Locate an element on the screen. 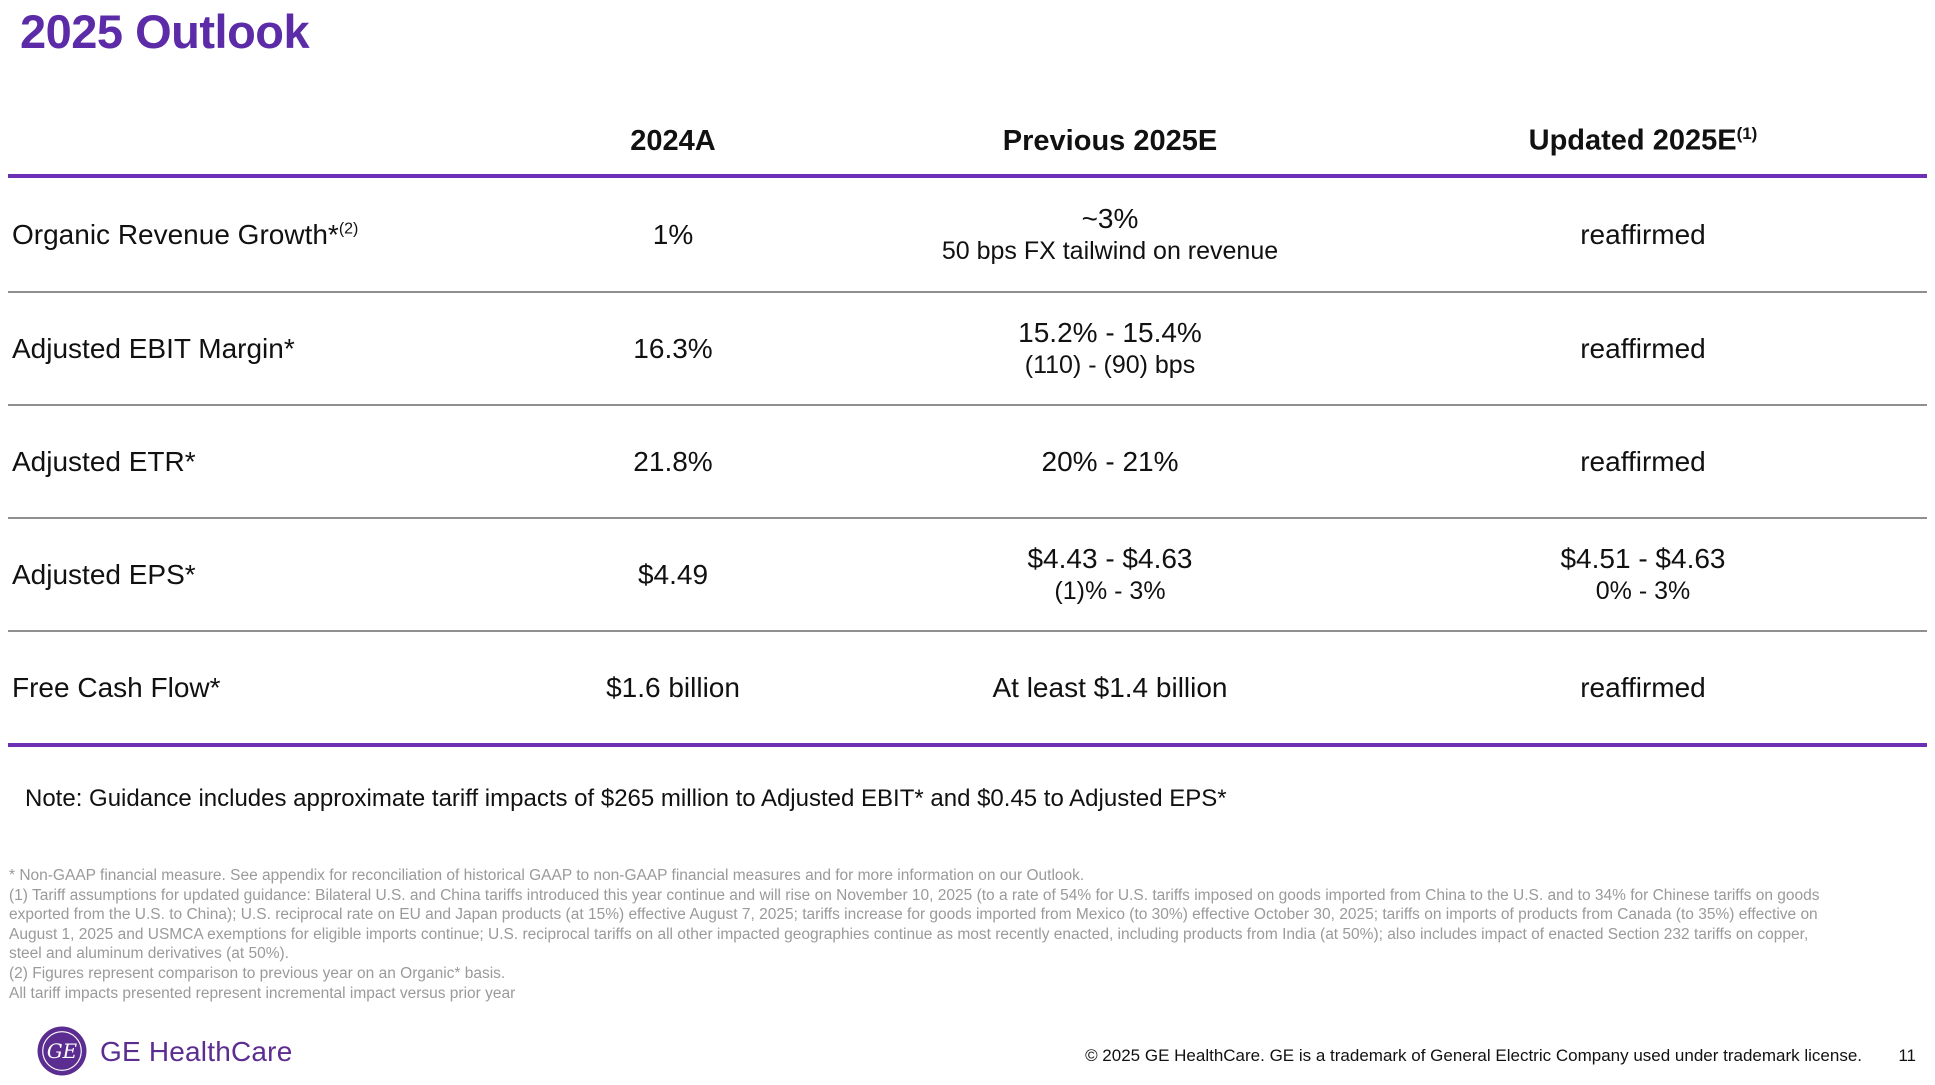 This screenshot has width=1935, height=1085. table-row-adjusted-etr: Adjusted ETR* 21.8% 20% - 21% reaffirmed is located at coordinates (967, 460).